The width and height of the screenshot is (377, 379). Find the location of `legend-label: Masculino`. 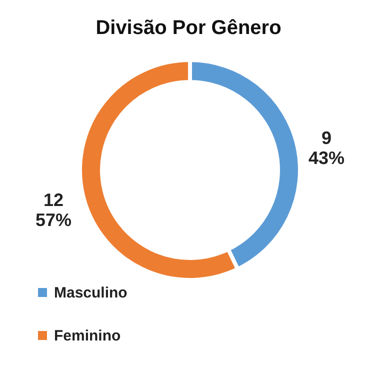

legend-label: Masculino is located at coordinates (91, 293).